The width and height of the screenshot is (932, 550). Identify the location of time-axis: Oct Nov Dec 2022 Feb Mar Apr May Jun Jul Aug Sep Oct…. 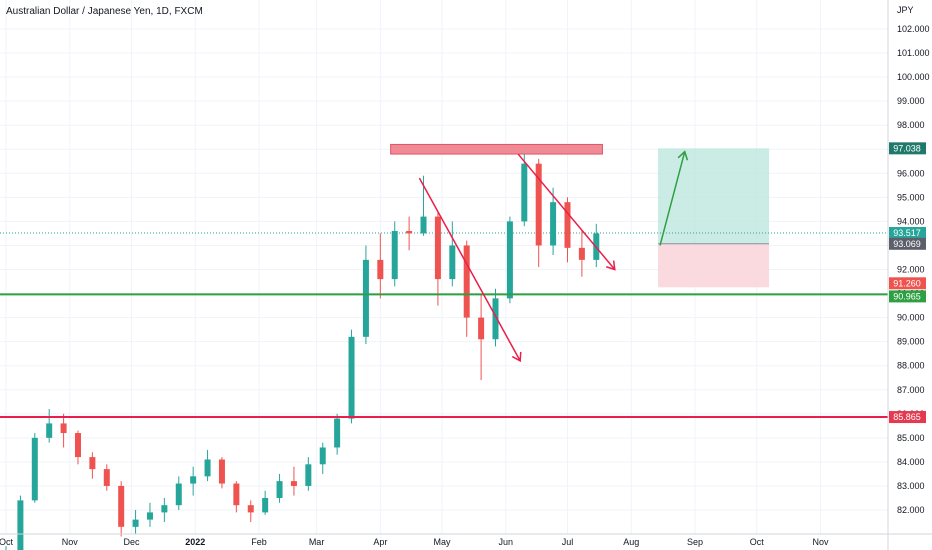
(414, 542).